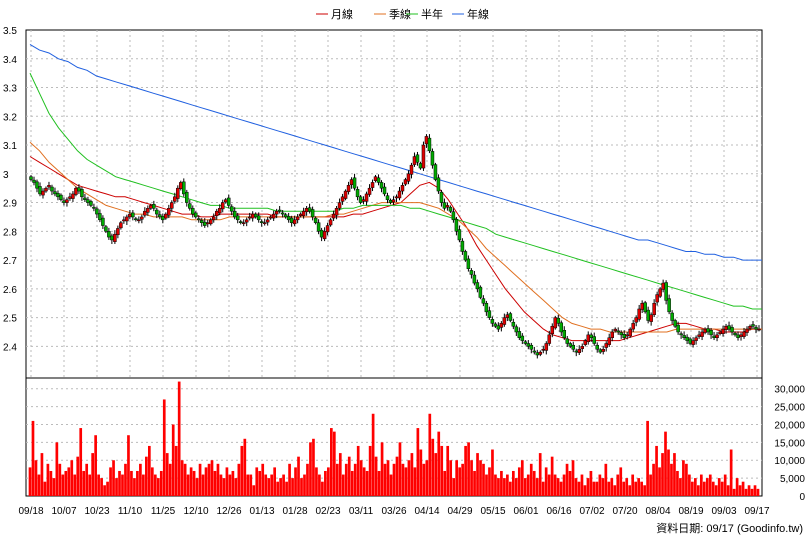 This screenshot has height=540, width=808. What do you see at coordinates (10, 89) in the screenshot?
I see `price-tick-label: 3.3` at bounding box center [10, 89].